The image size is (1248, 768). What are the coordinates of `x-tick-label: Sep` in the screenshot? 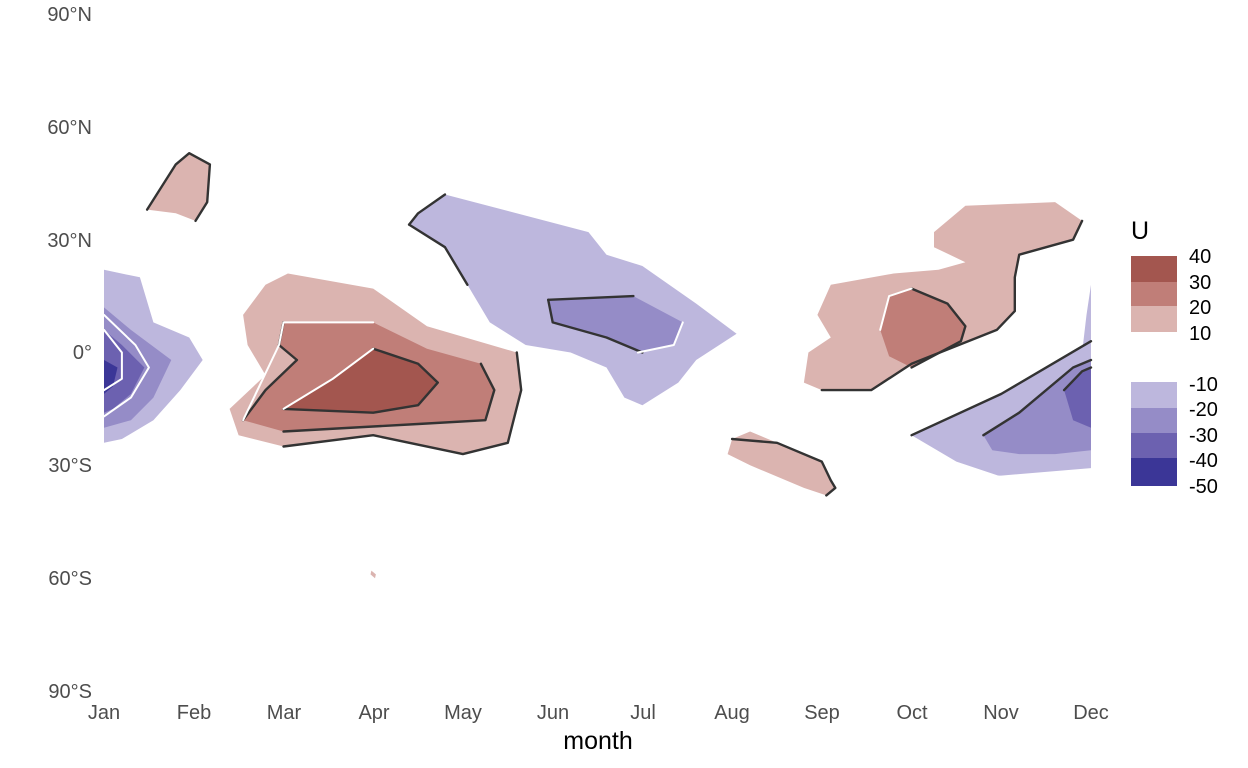 It's located at (822, 713).